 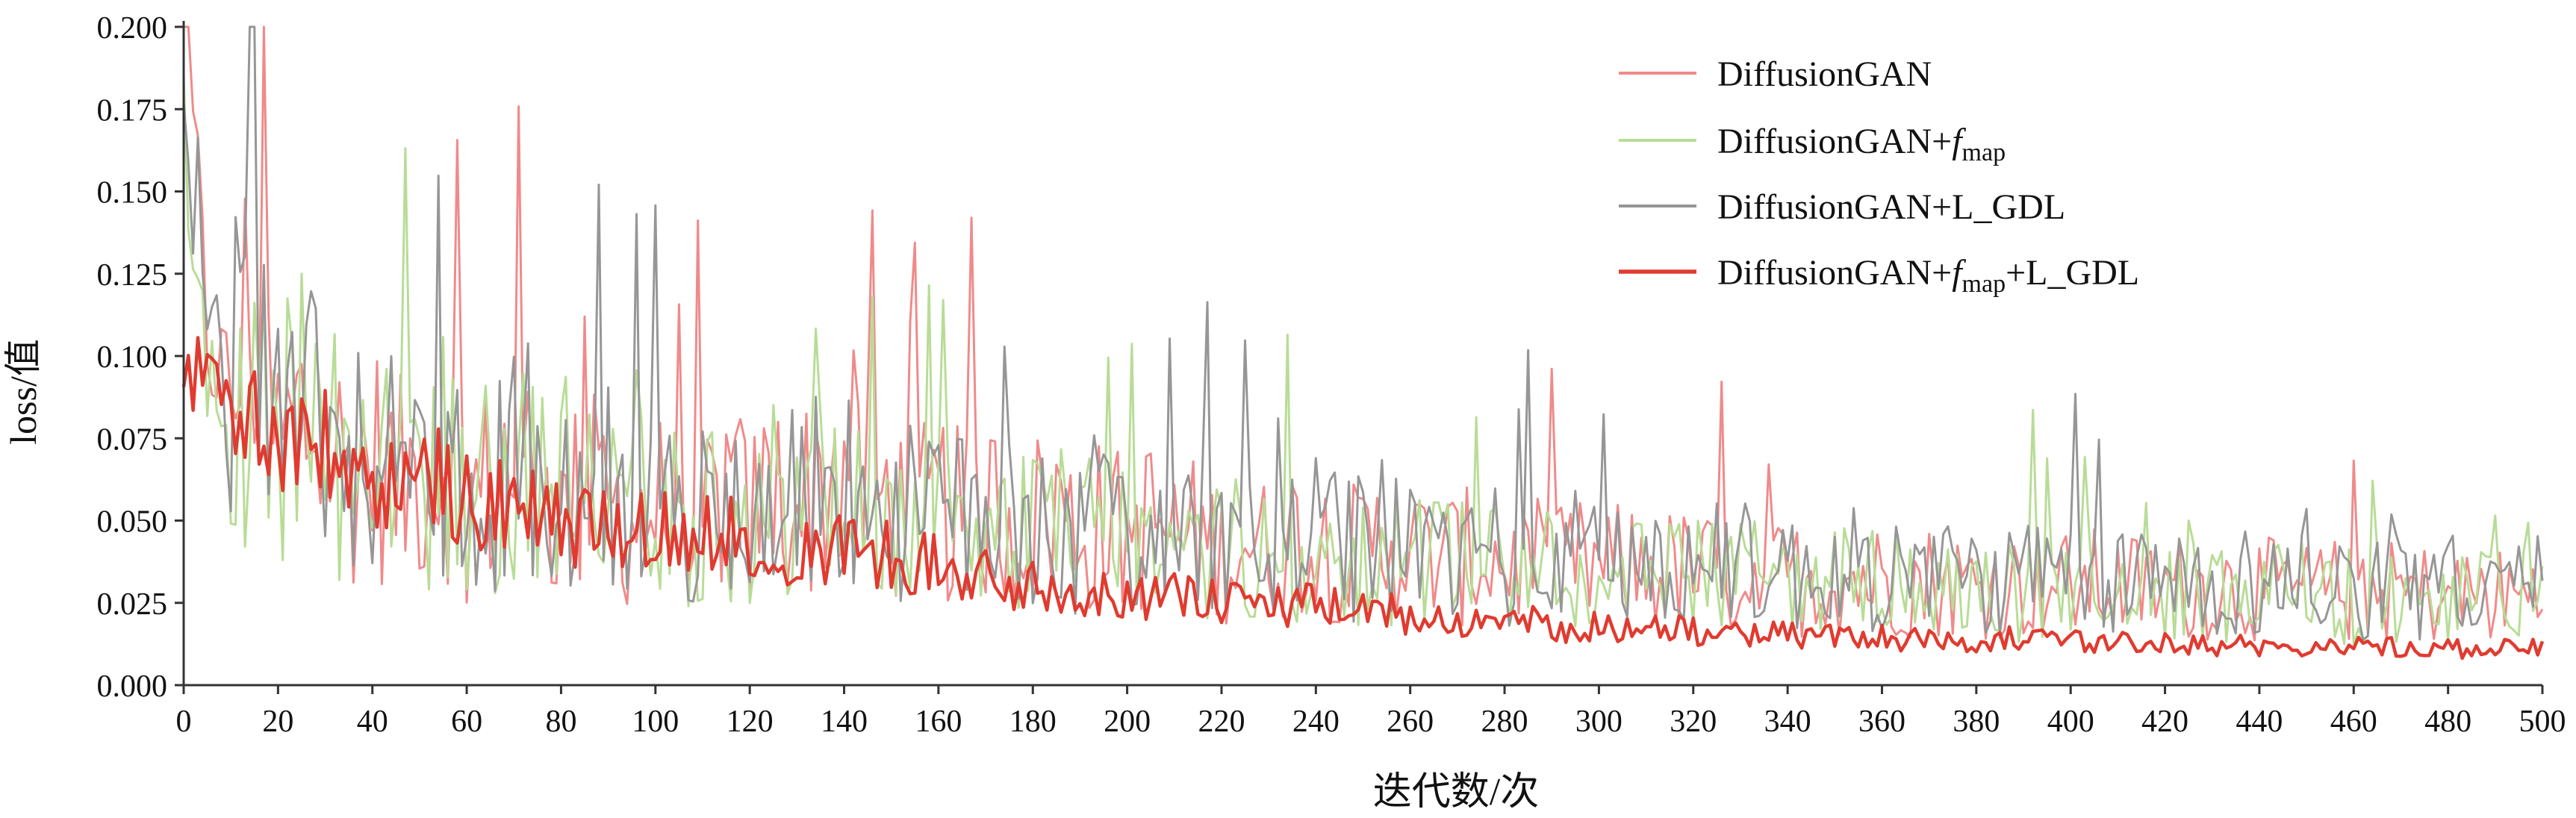 I want to click on y-tick-label: 0.025, so click(x=132, y=604).